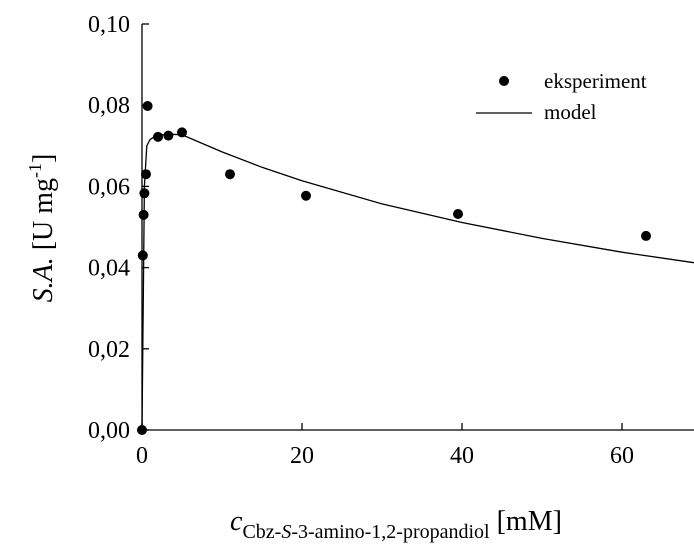 This screenshot has height=546, width=694. I want to click on x-axis-symbol: c, so click(236, 521).